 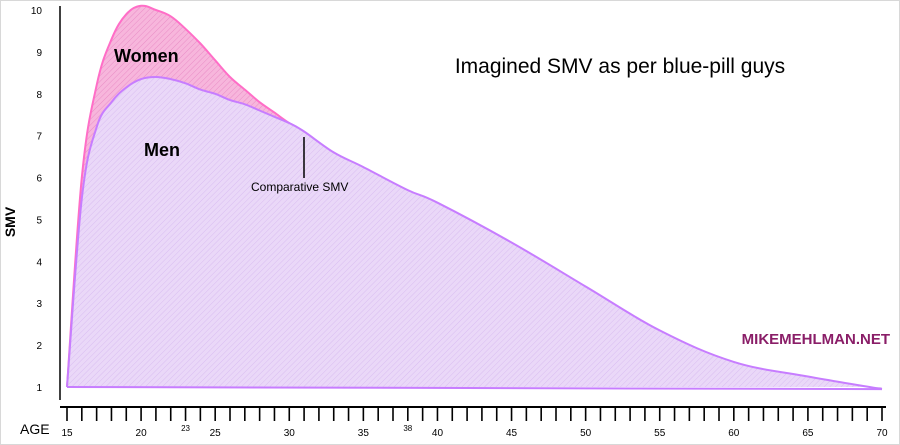 What do you see at coordinates (290, 433) in the screenshot?
I see `x-tick-label: 30` at bounding box center [290, 433].